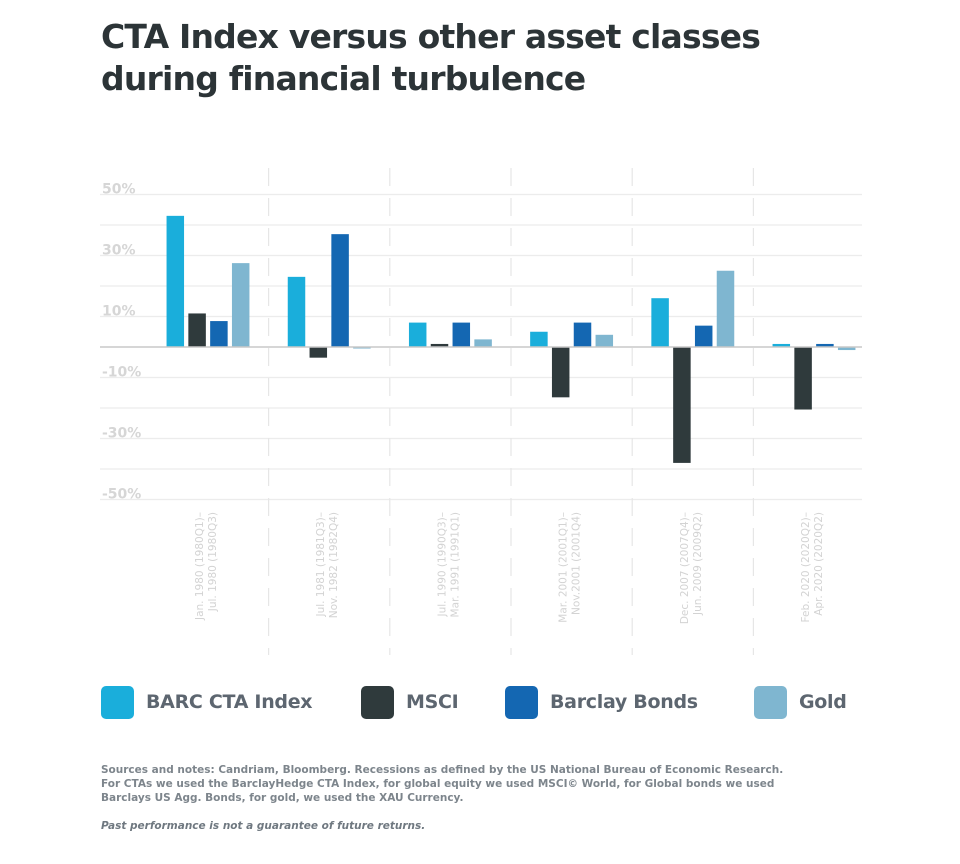 This screenshot has height=864, width=960. What do you see at coordinates (121, 495) in the screenshot?
I see `y-tick-label: -50%` at bounding box center [121, 495].